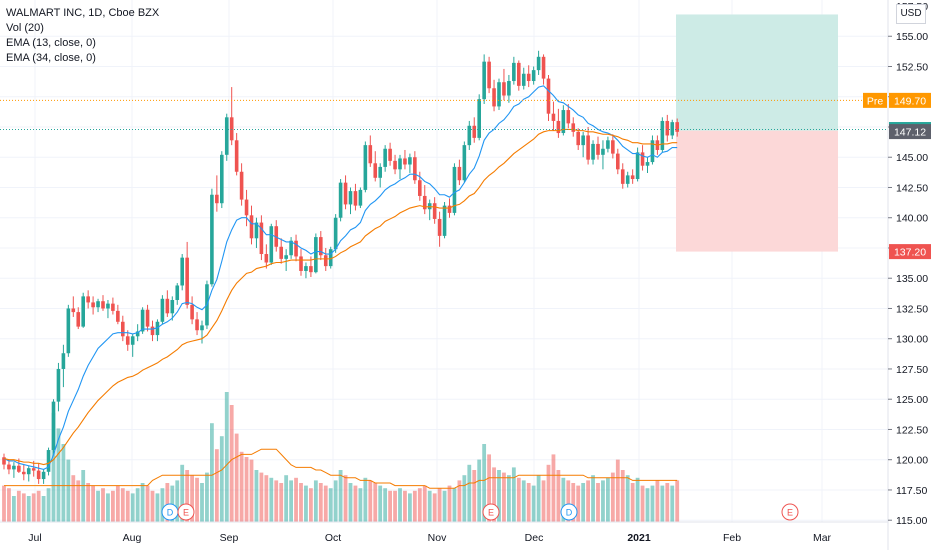 The width and height of the screenshot is (932, 550). Describe the element at coordinates (911, 14) in the screenshot. I see `currency-button: USD` at that location.